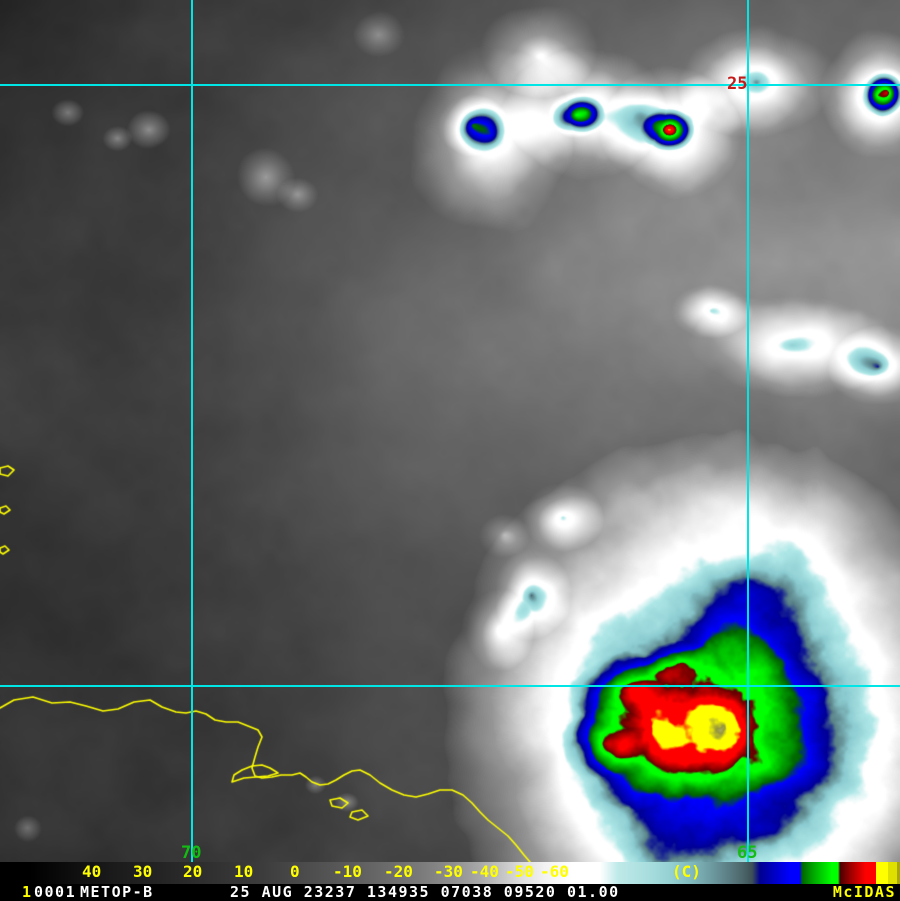 The height and width of the screenshot is (901, 900). Describe the element at coordinates (450, 686) in the screenshot. I see `grid-line-horizontal-15n` at that location.